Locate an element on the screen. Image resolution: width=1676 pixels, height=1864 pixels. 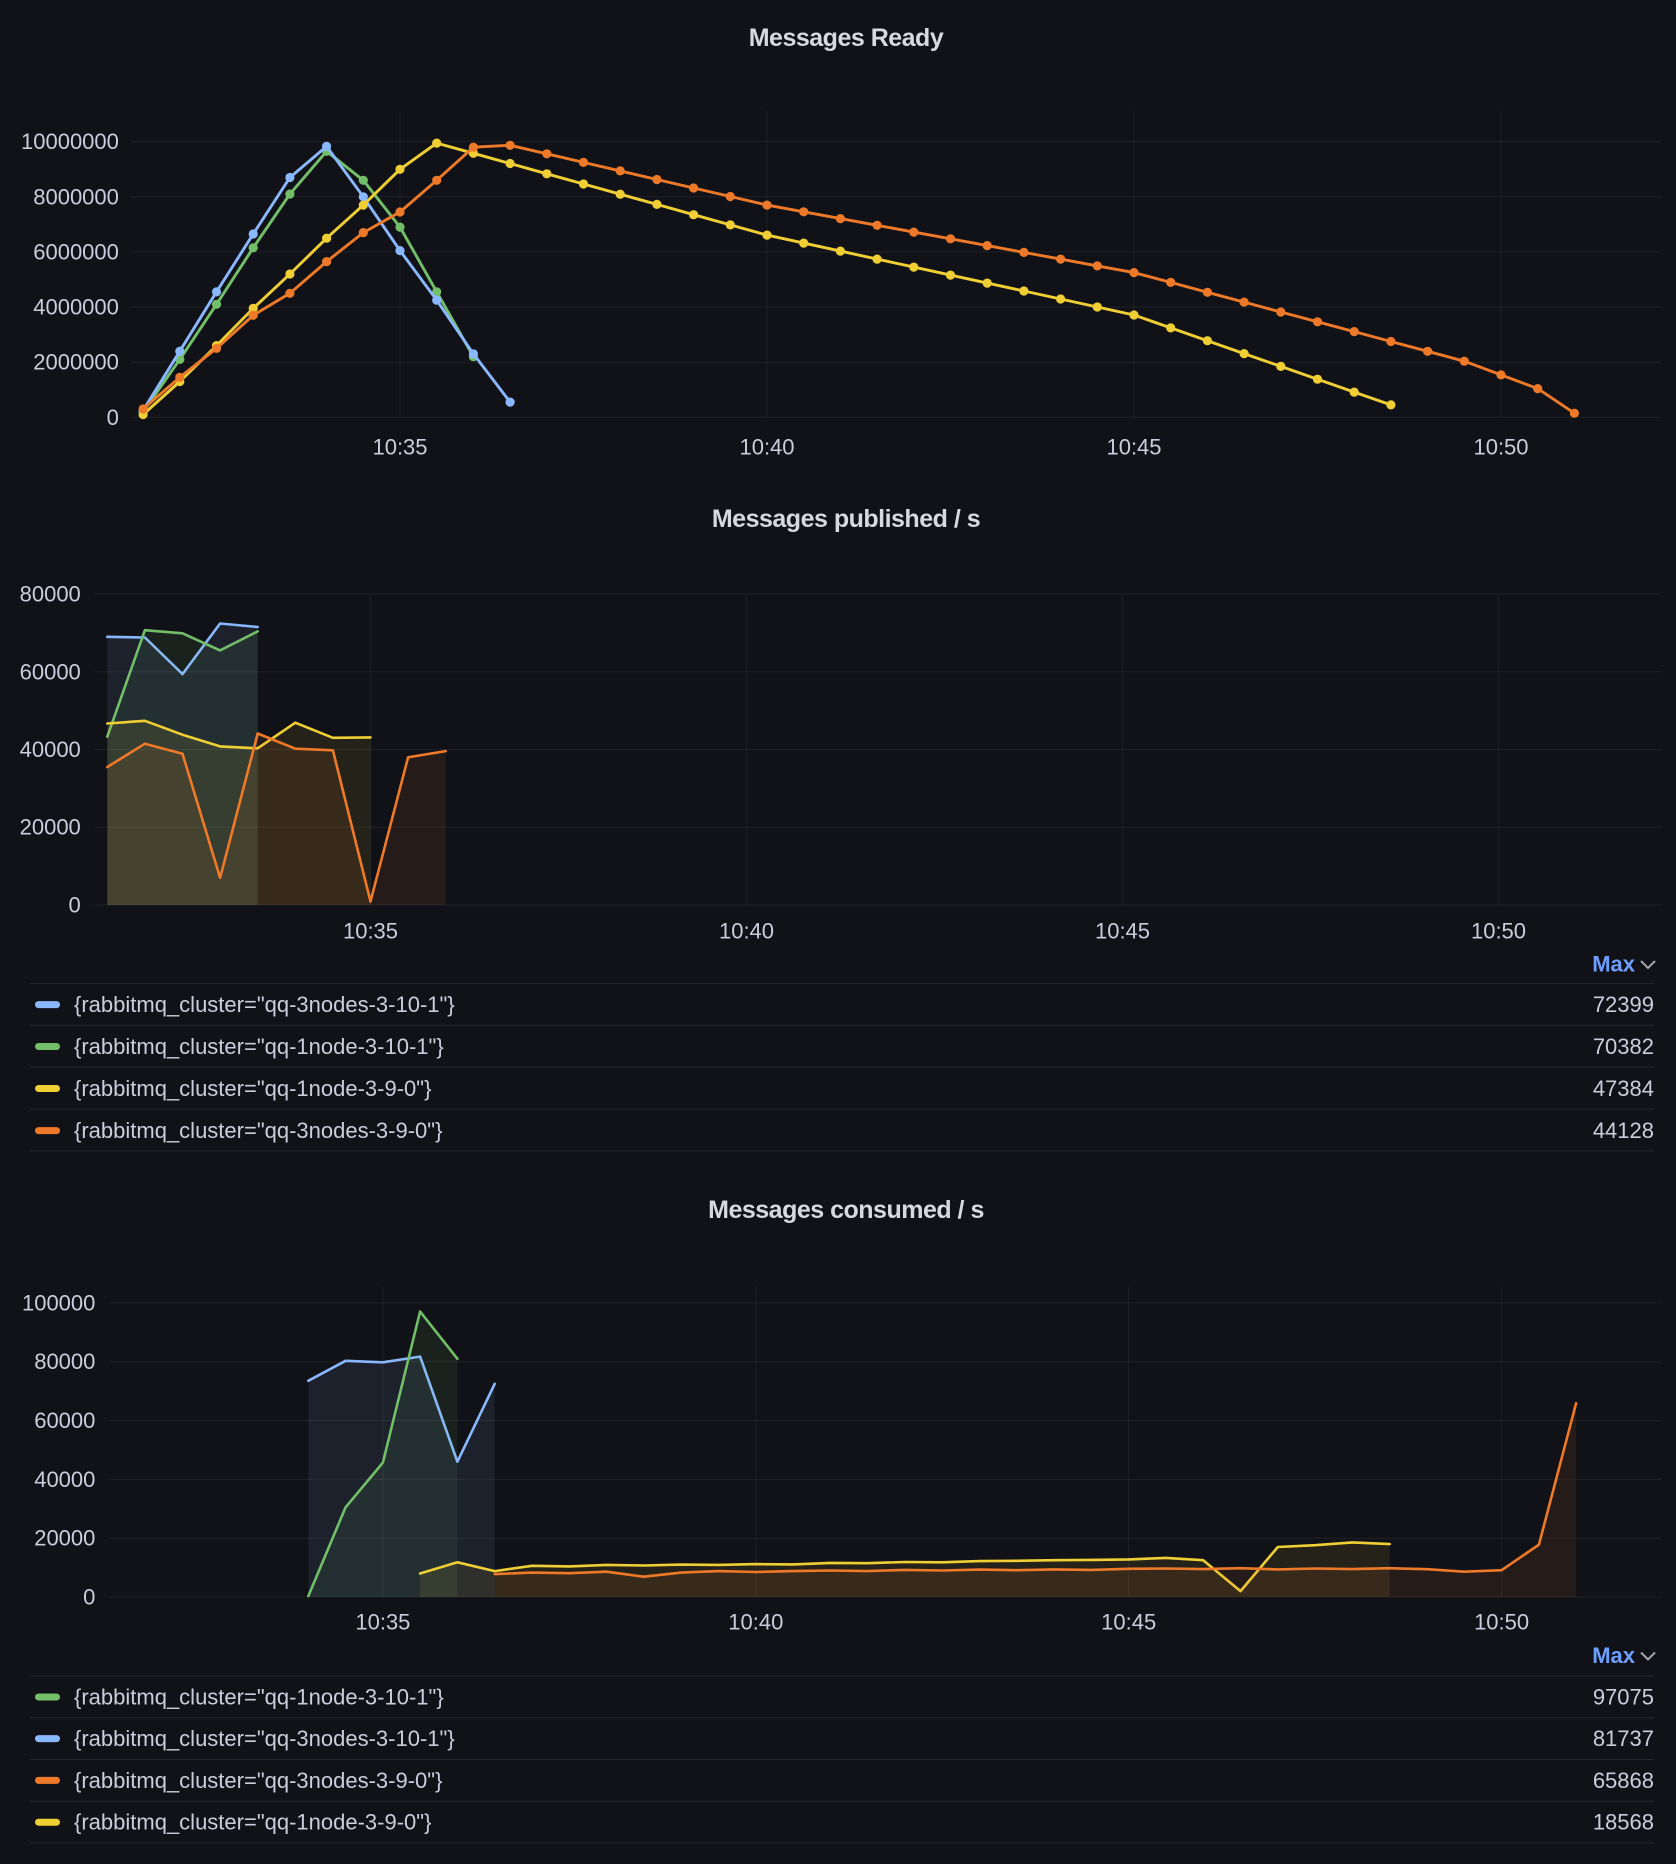
svg-text: 72399 is located at coordinates (1623, 1004).